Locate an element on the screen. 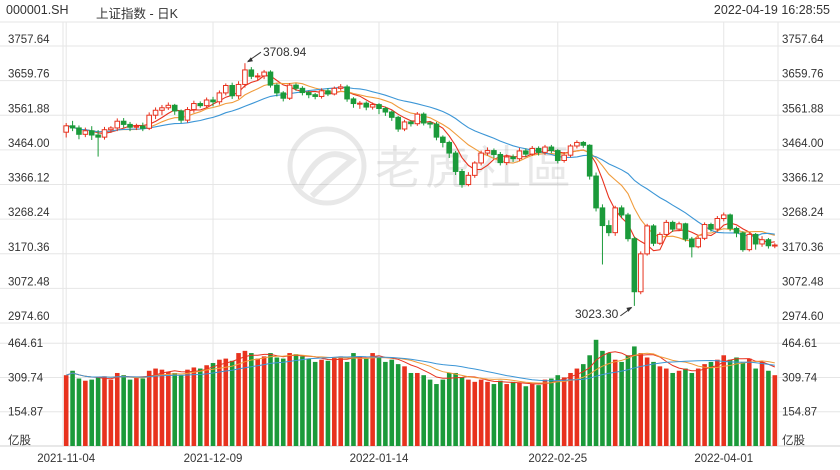 The image size is (840, 470). price-tick-right: 2974.60 is located at coordinates (803, 317).